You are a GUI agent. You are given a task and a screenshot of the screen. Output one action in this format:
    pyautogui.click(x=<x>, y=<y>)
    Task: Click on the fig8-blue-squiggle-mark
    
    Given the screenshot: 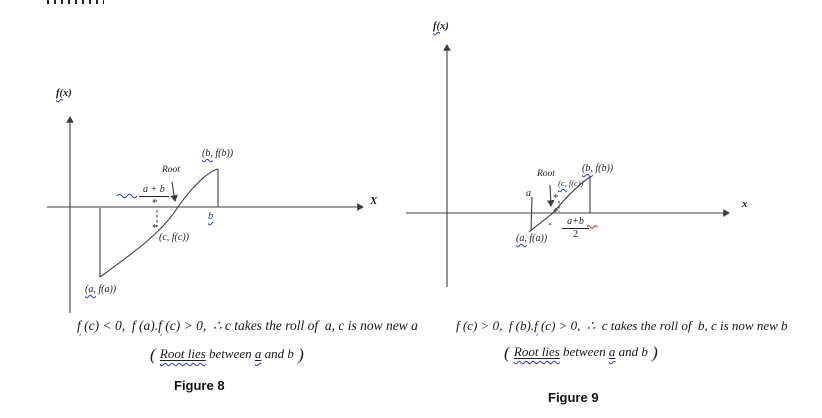 What is the action you would take?
    pyautogui.click(x=127, y=196)
    